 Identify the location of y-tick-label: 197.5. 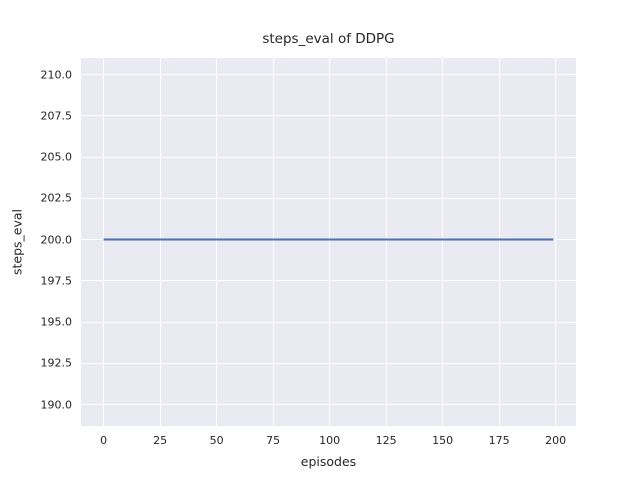
(56, 281).